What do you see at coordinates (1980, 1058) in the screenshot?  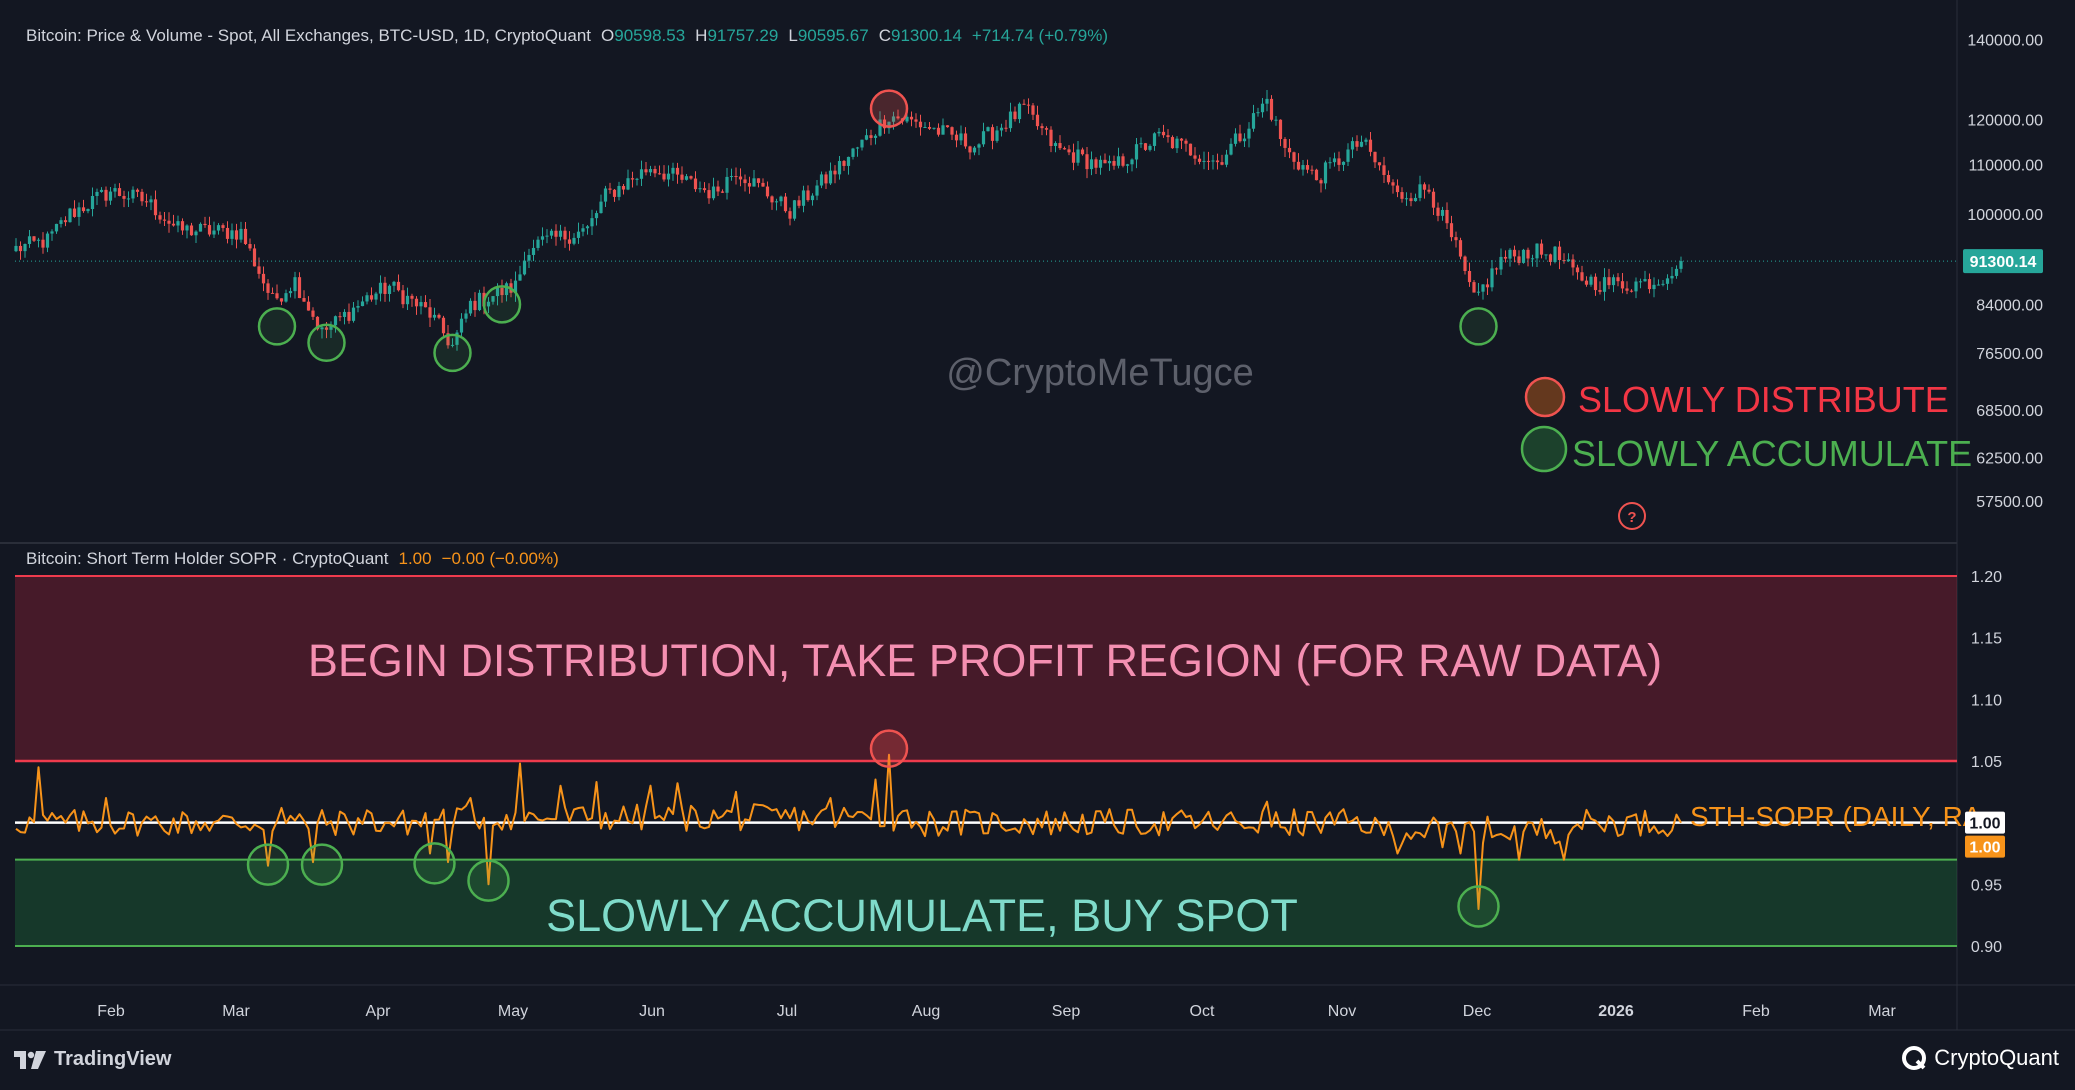 I see `cryptoquant-logo: CryptoQuant` at bounding box center [1980, 1058].